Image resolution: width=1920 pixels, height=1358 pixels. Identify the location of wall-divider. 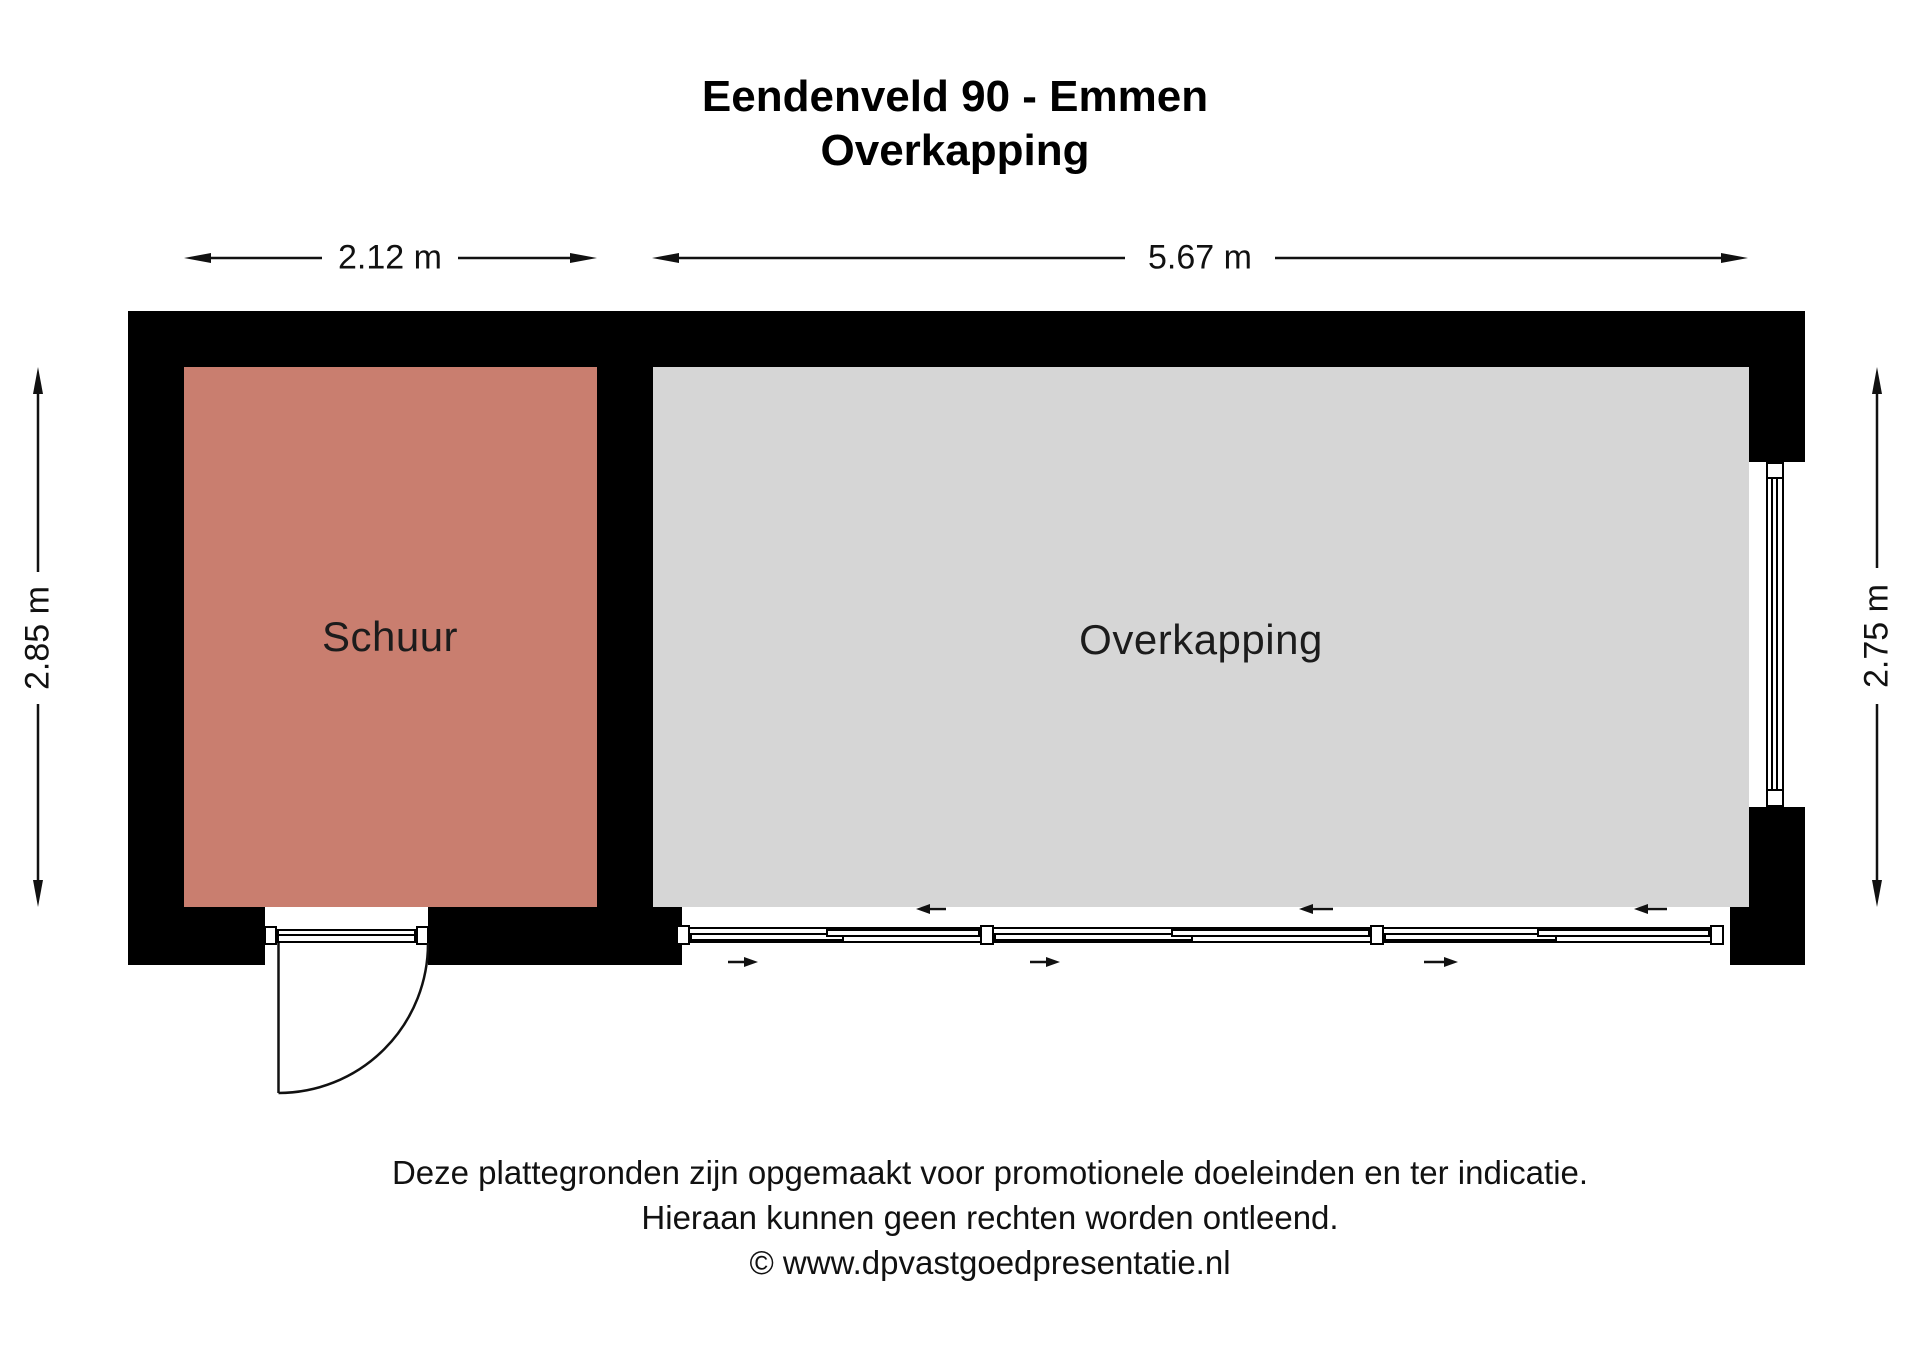
(625, 609).